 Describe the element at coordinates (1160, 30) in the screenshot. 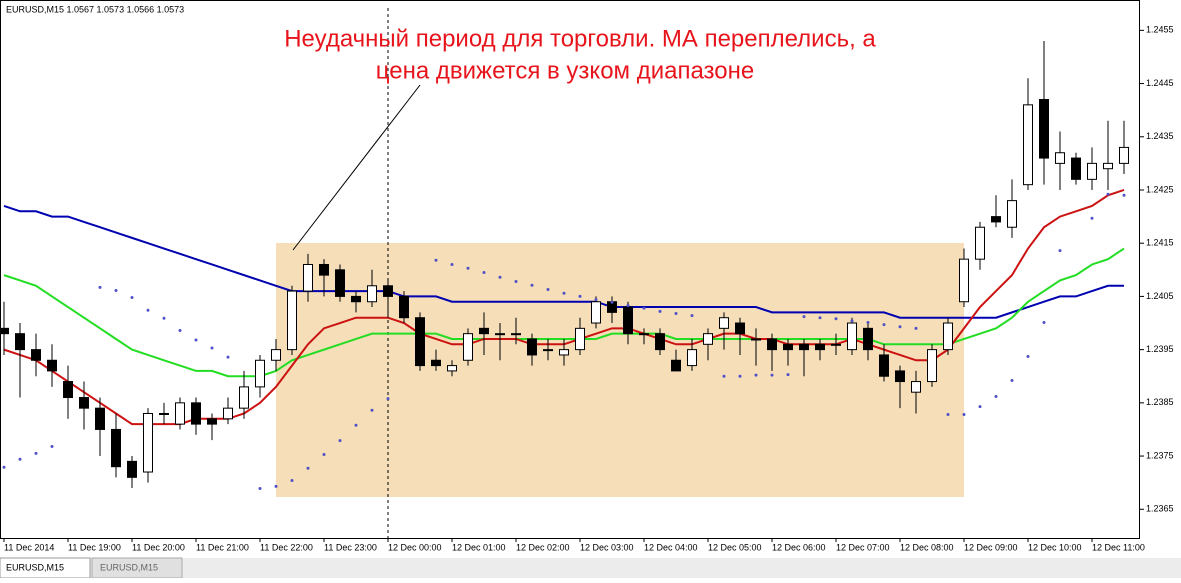

I see `y-tick-label: 1.2455` at that location.